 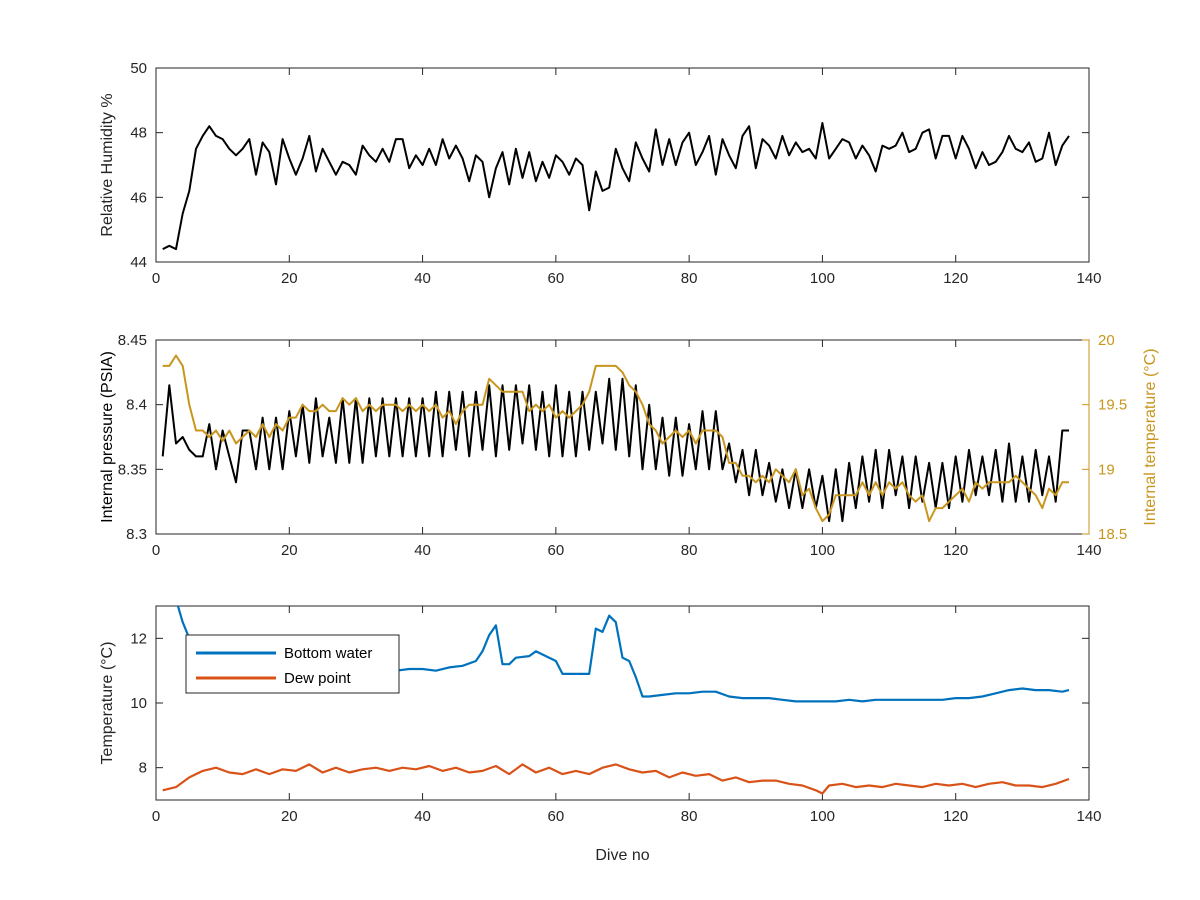 What do you see at coordinates (616, 779) in the screenshot?
I see `series-dew-point-line` at bounding box center [616, 779].